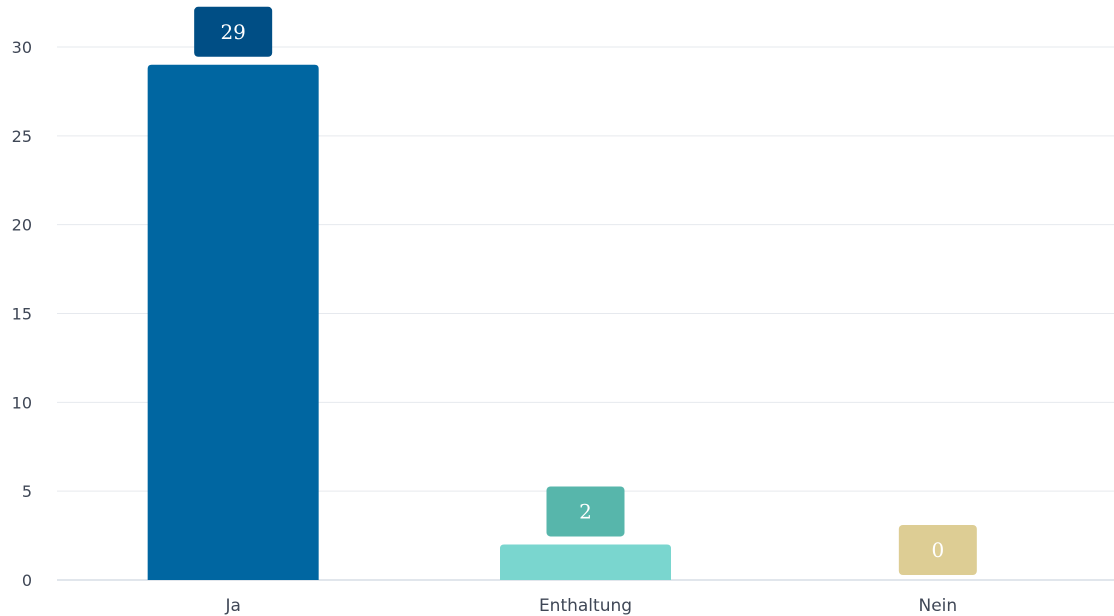 The image size is (1114, 616). What do you see at coordinates (585, 562) in the screenshot?
I see `bar-enthaltung` at bounding box center [585, 562].